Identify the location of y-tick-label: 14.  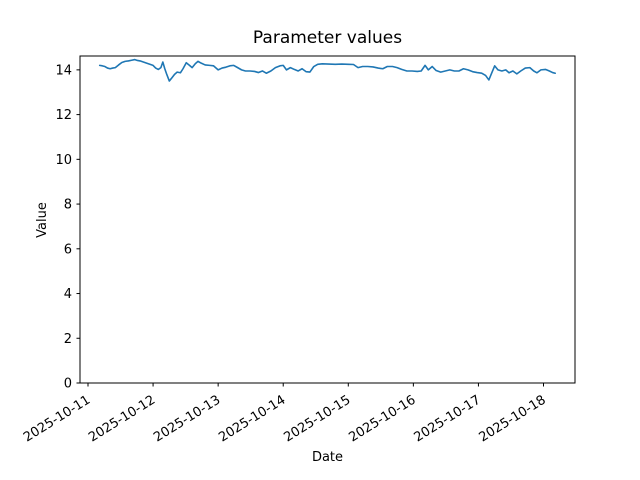
(63, 70).